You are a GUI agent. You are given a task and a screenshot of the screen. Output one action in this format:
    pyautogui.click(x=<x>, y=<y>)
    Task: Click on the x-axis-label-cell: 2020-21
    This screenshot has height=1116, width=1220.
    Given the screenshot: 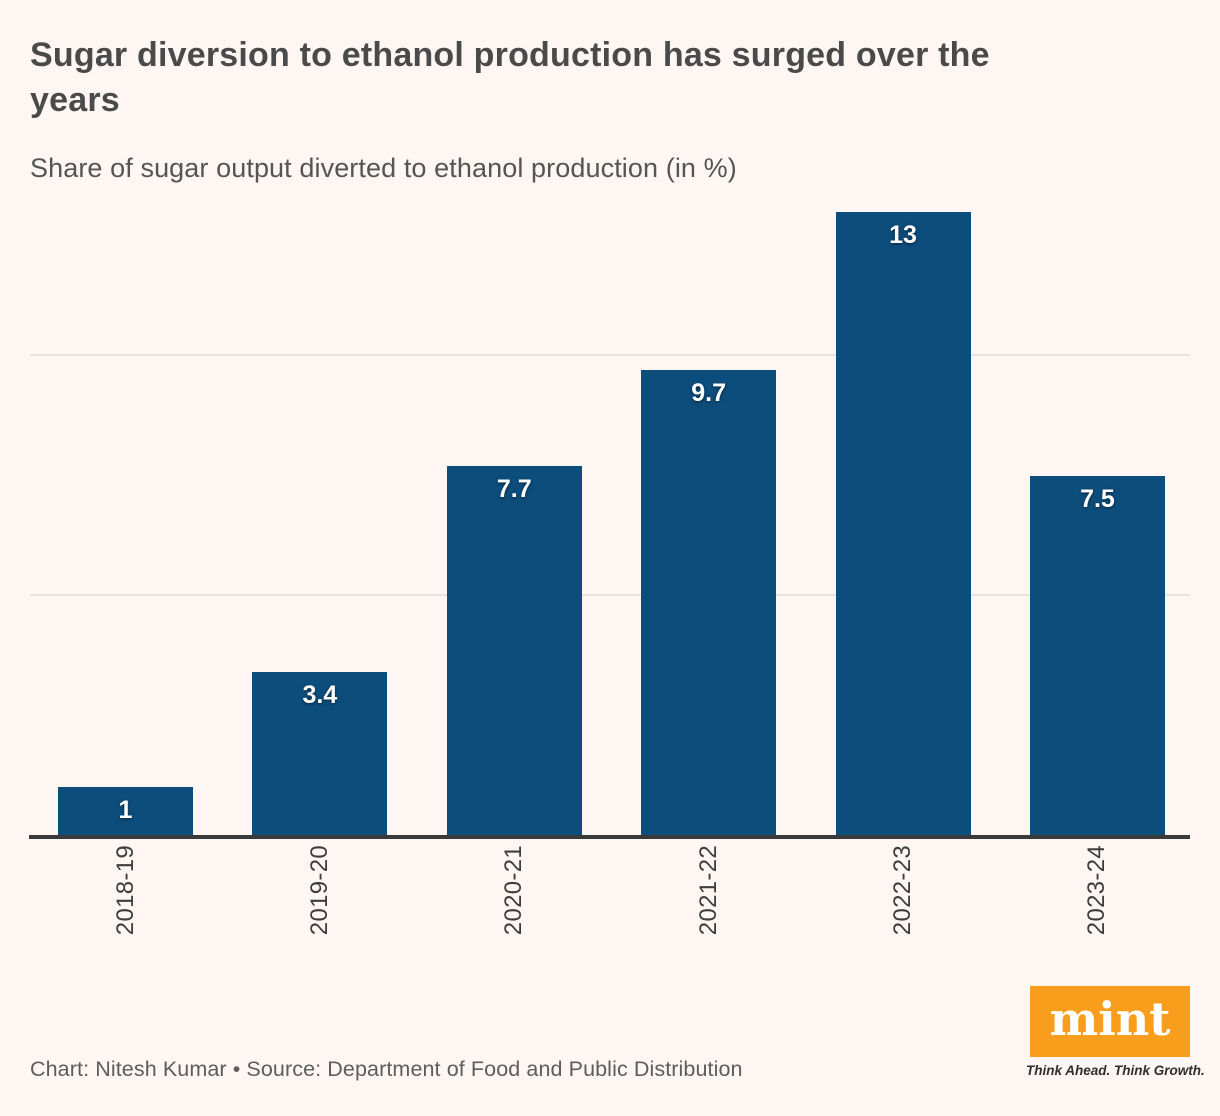 What is the action you would take?
    pyautogui.click(x=514, y=897)
    